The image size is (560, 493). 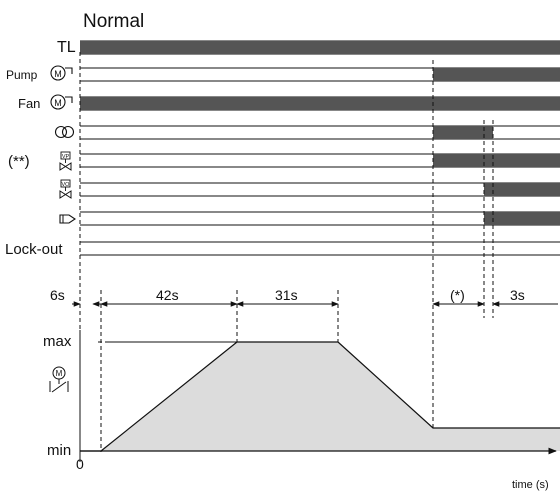 I want to click on signal-row-tl: TL, so click(x=308, y=47).